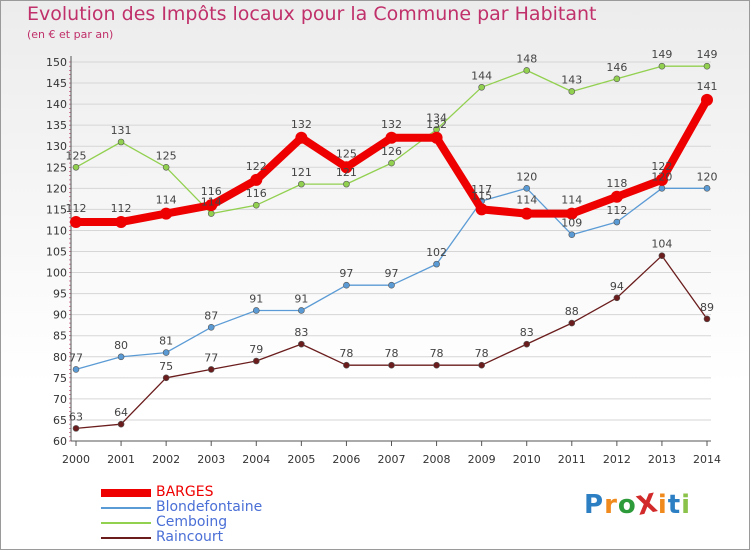 The width and height of the screenshot is (750, 550). Describe the element at coordinates (301, 459) in the screenshot. I see `x-tick-label: 2005` at that location.